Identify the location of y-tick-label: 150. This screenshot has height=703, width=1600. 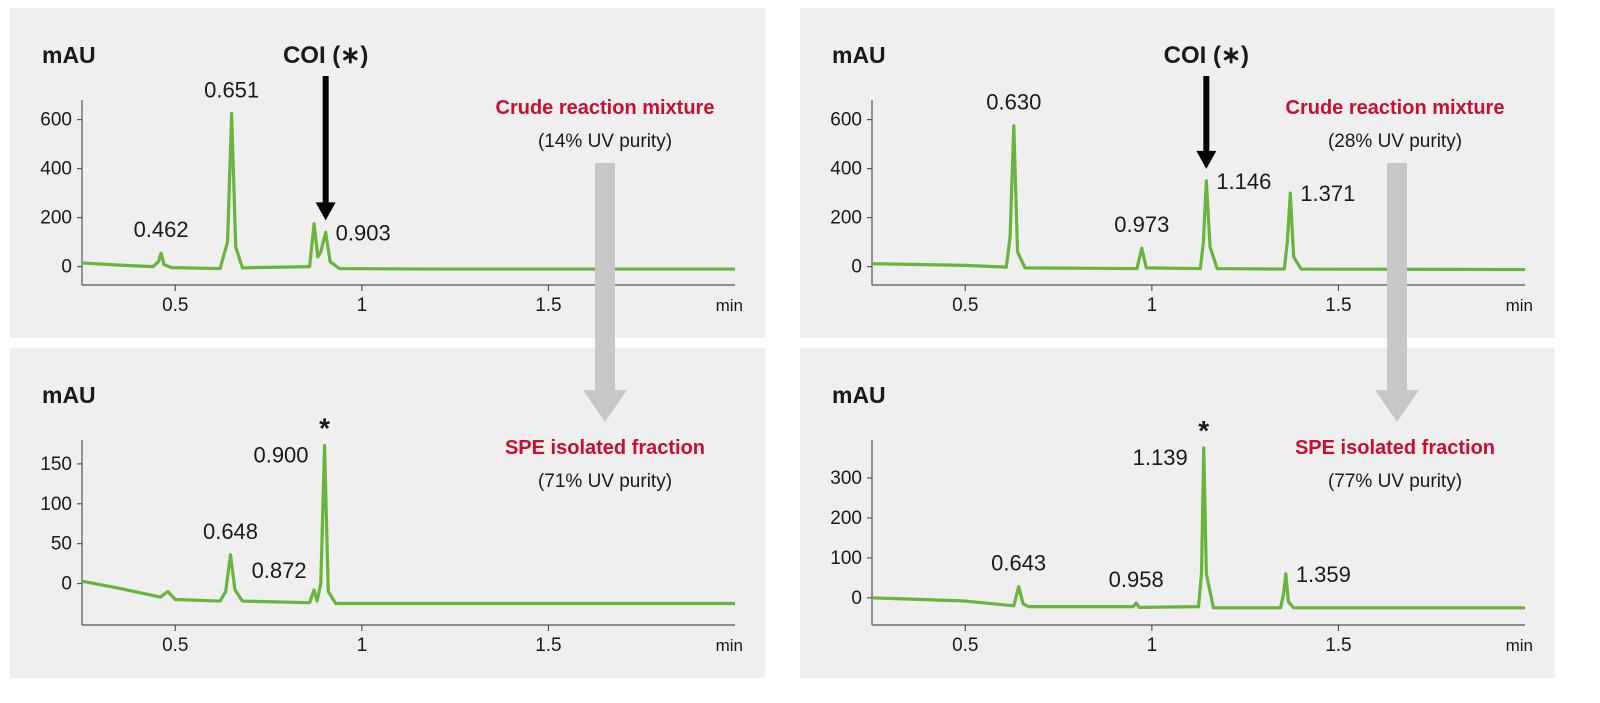
(56, 464).